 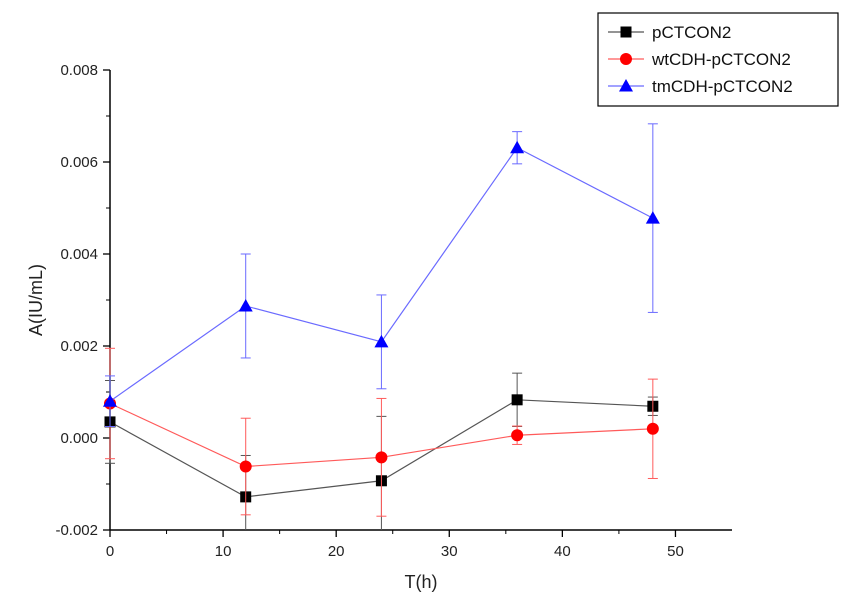 I want to click on y-tick-label: 0.008, so click(x=79, y=70).